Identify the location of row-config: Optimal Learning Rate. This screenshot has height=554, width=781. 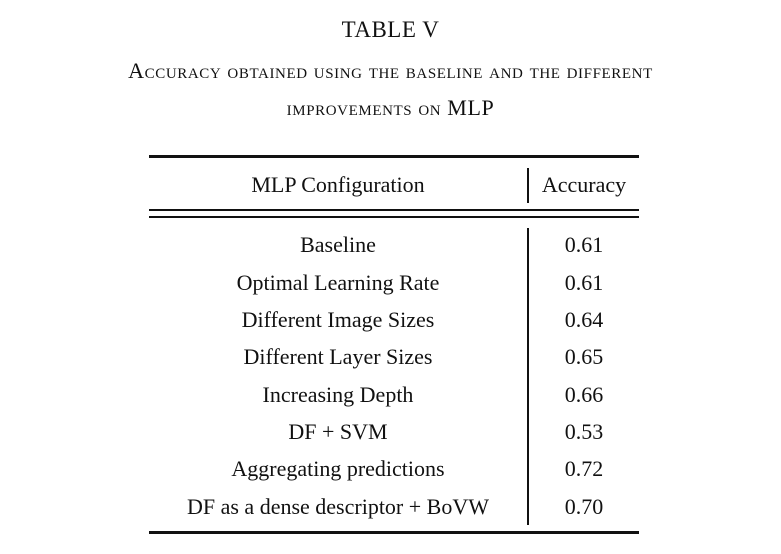
(338, 282).